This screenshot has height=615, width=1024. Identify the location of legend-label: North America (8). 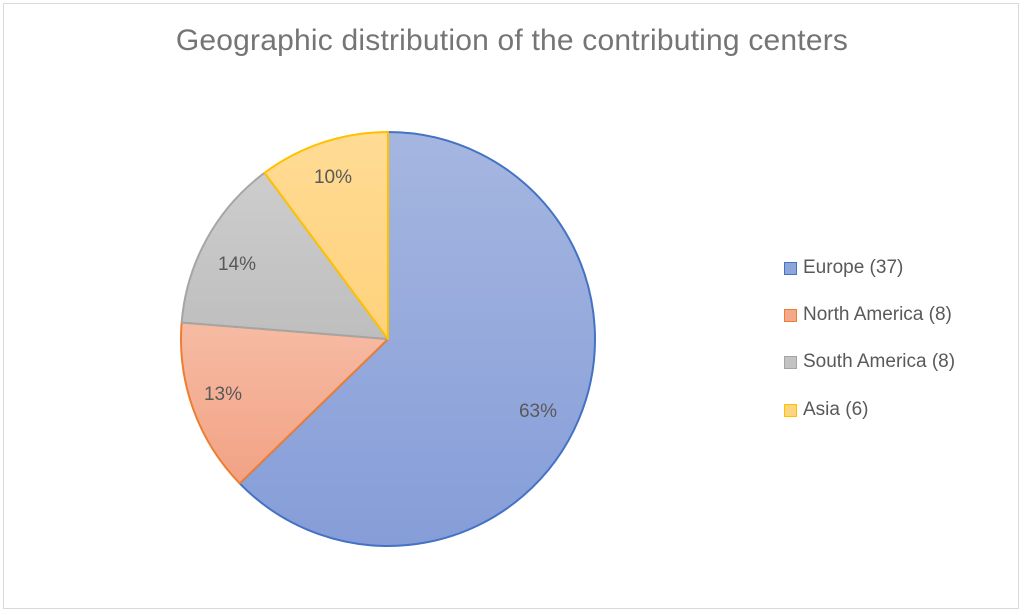
(877, 314).